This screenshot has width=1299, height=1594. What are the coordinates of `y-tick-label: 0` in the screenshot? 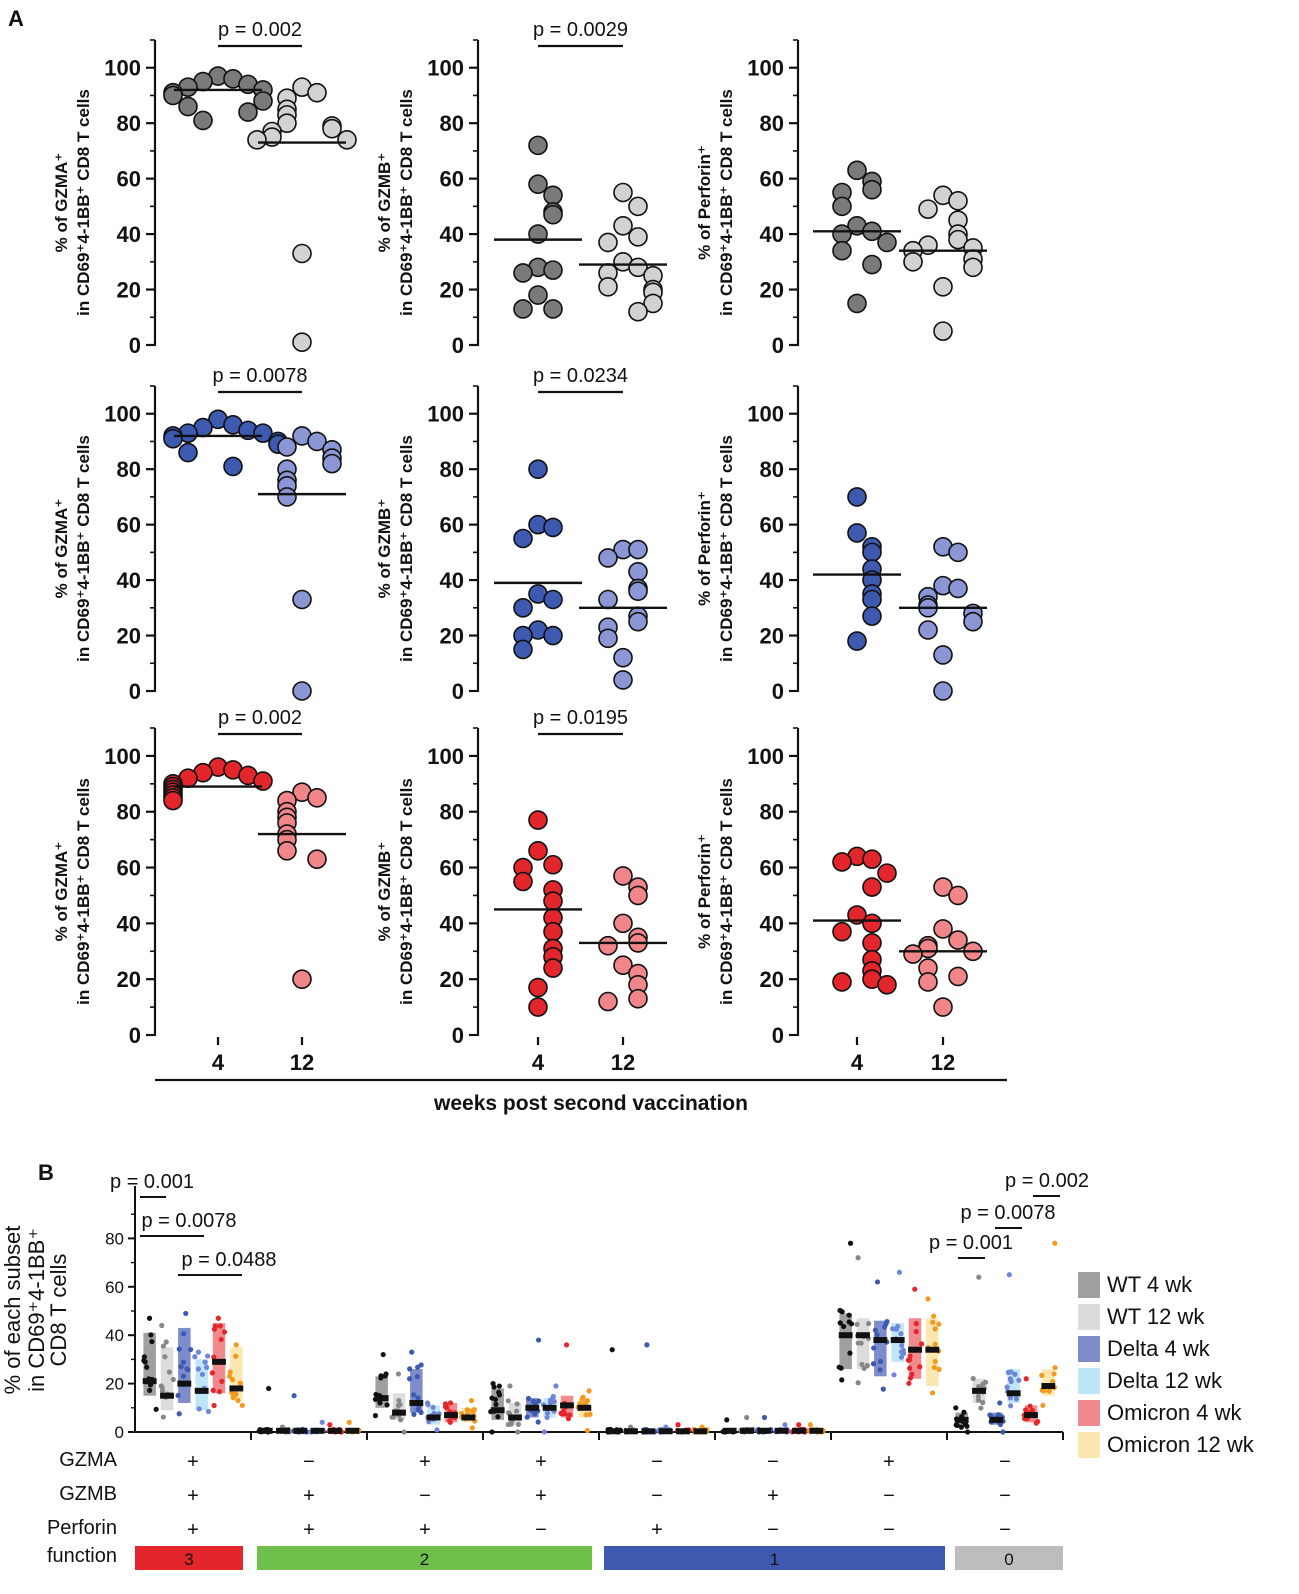 It's located at (778, 345).